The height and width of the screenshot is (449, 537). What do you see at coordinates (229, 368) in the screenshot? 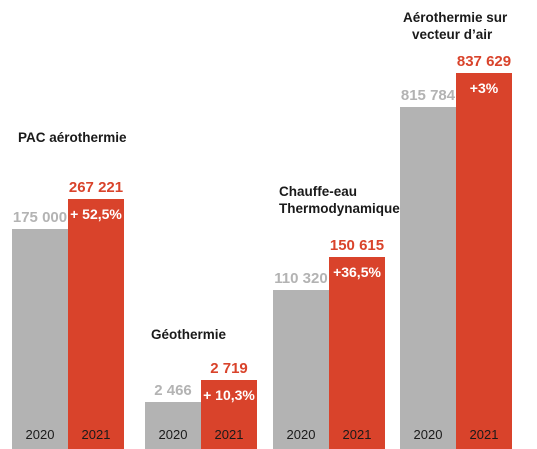
I see `value-label-2021: 2 719` at bounding box center [229, 368].